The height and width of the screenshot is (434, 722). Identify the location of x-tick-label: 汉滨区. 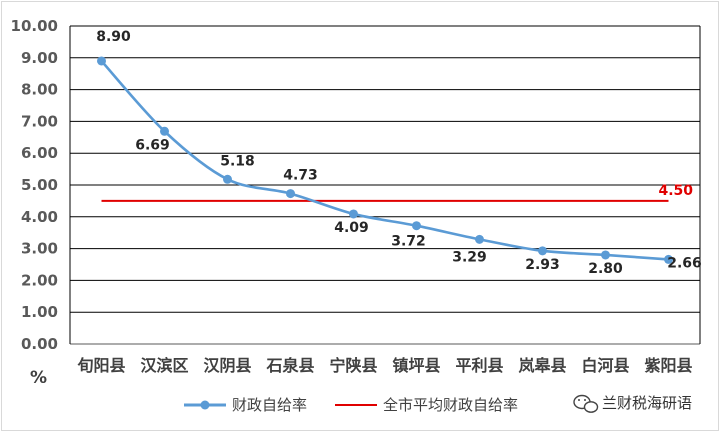
(164, 365).